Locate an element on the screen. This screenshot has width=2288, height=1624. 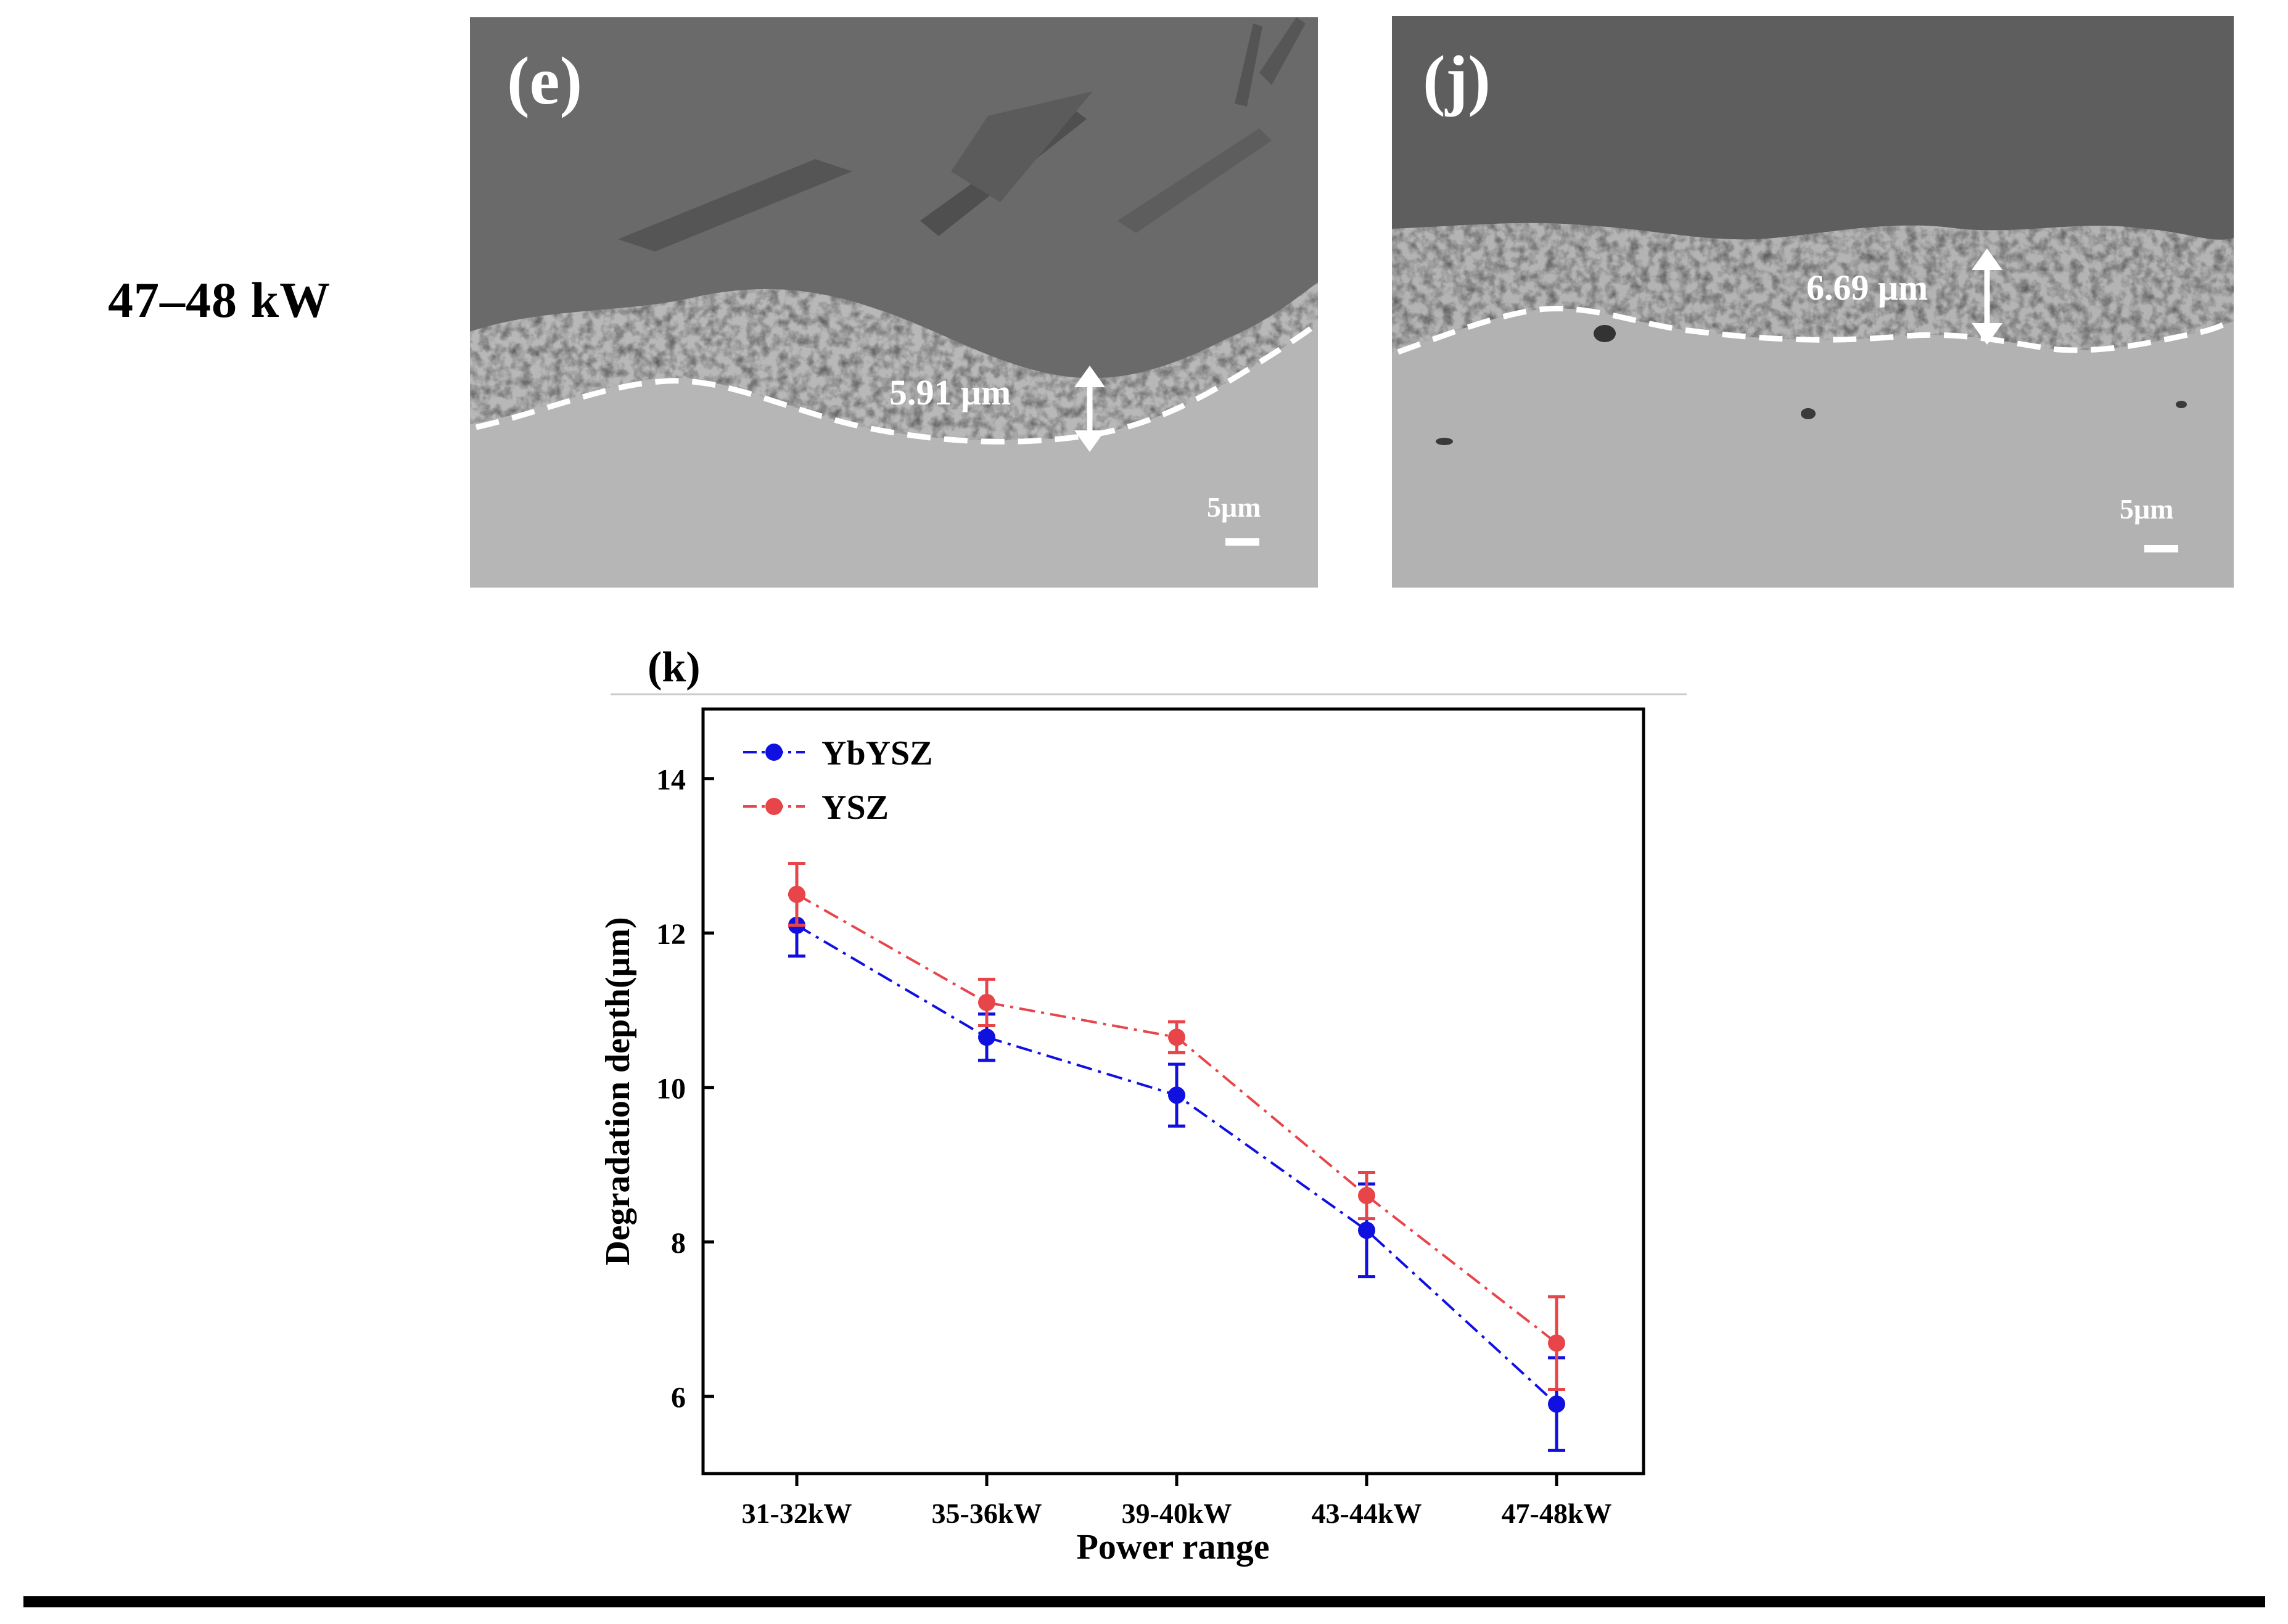
sem-micrograph-e: (e) 5.91 μm 5μm is located at coordinates (894, 302).